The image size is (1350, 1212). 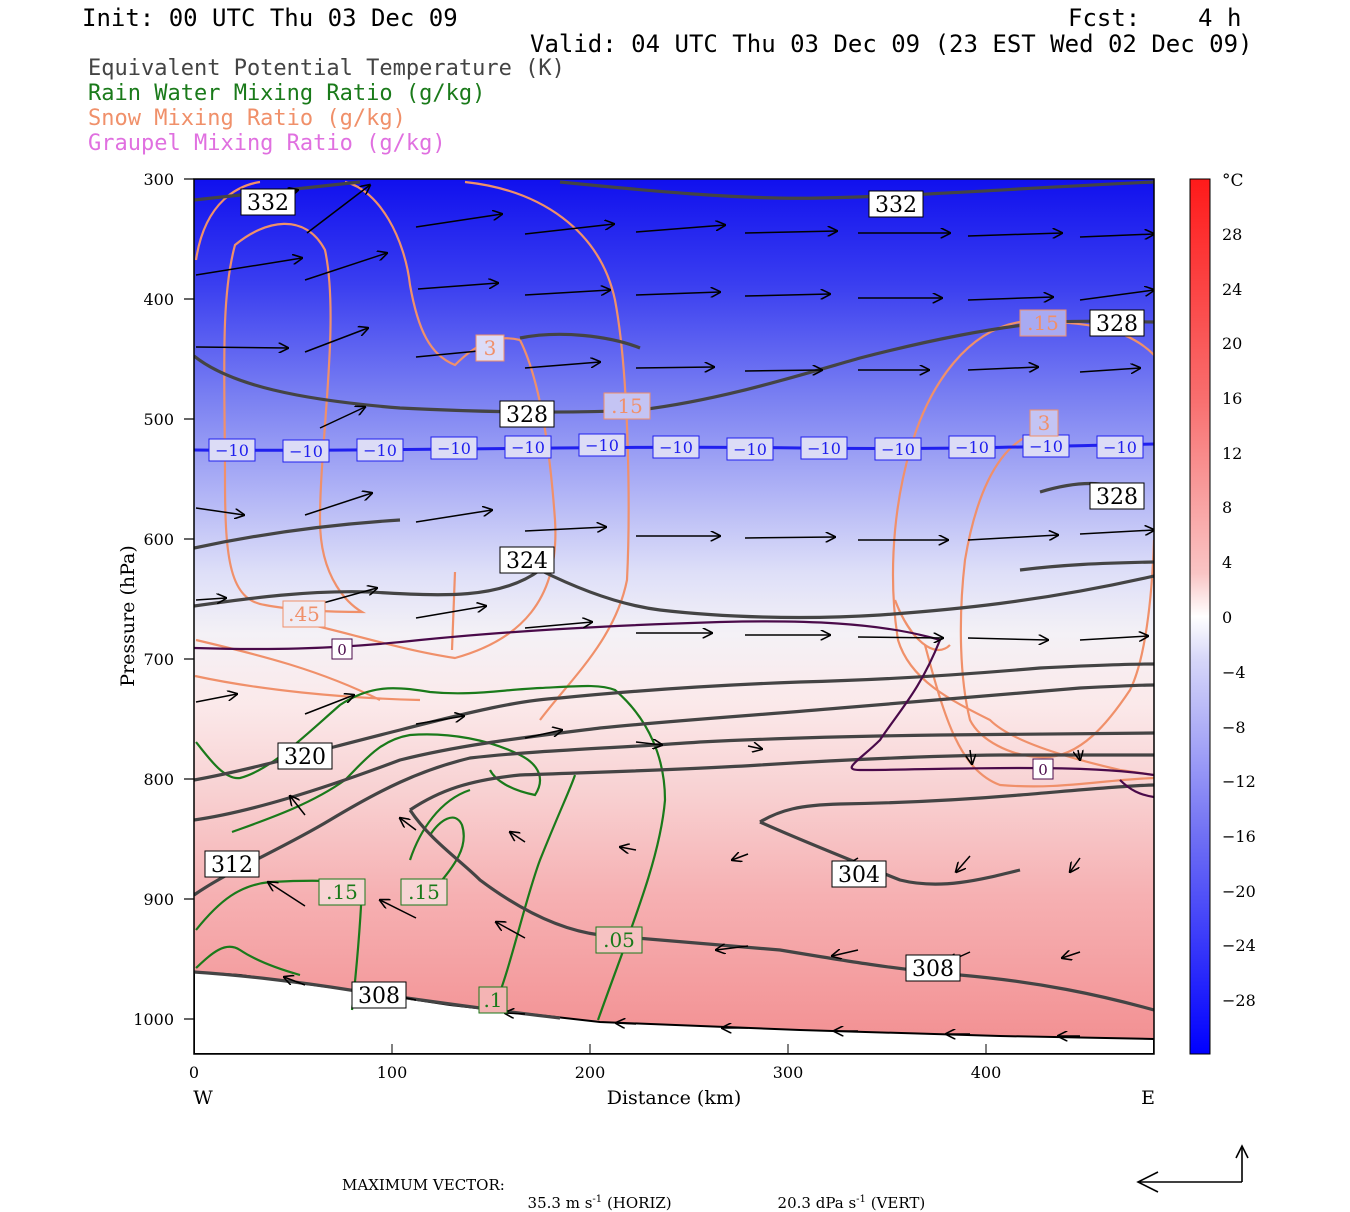 What do you see at coordinates (423, 1185) in the screenshot?
I see `max-vector-label: MAXIMUM VECTOR:` at bounding box center [423, 1185].